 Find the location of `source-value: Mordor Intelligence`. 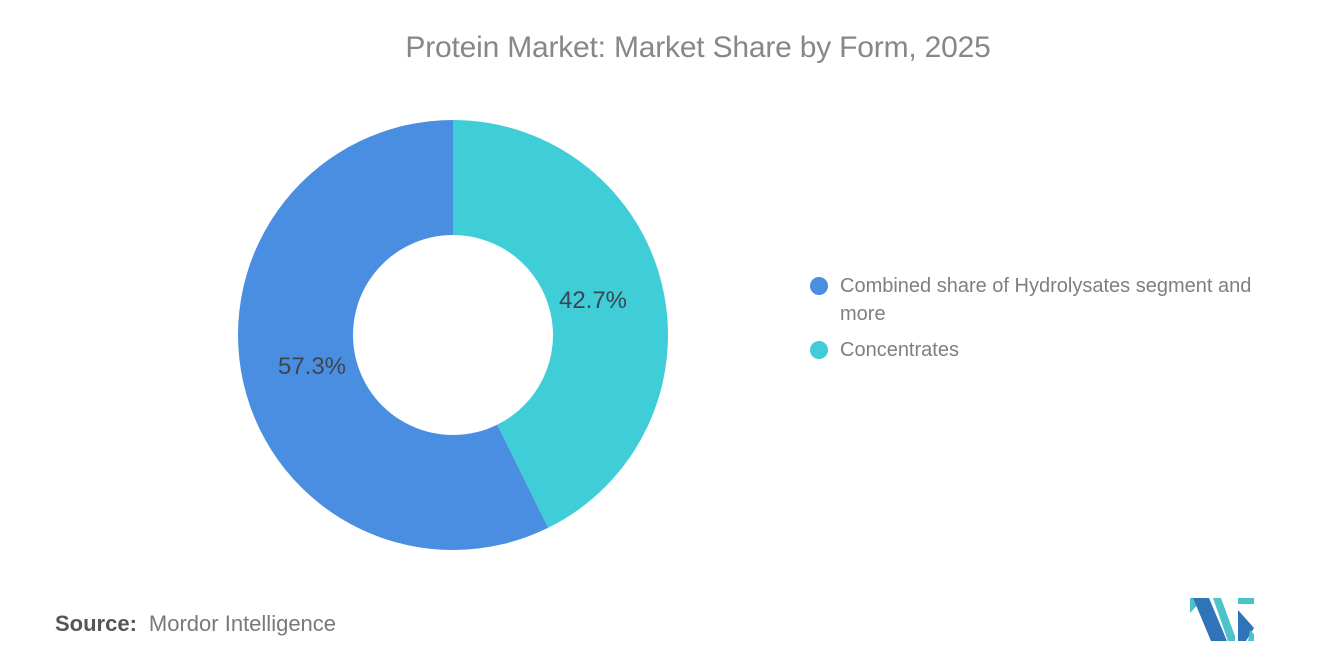

source-value: Mordor Intelligence is located at coordinates (242, 623).